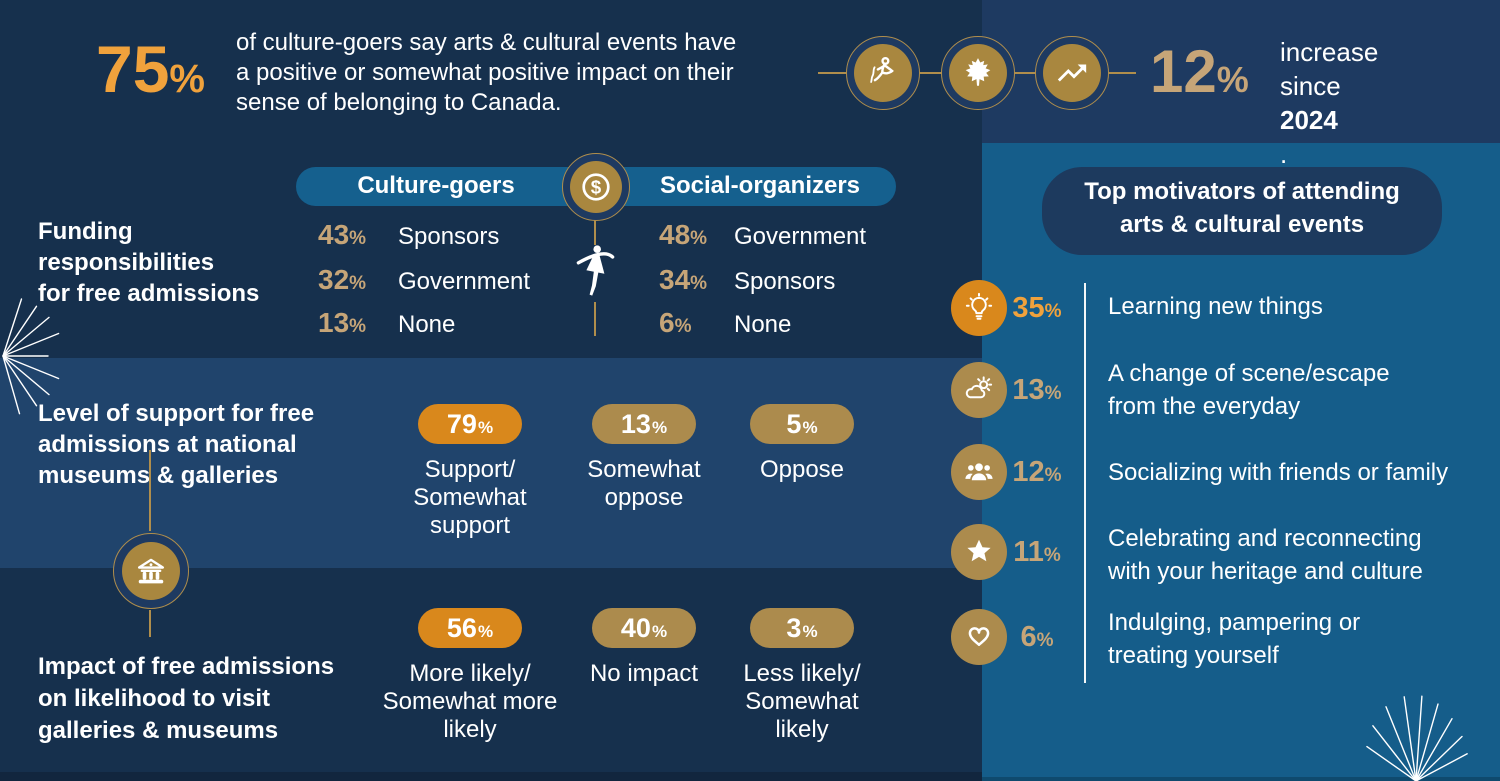 The image size is (1500, 781). I want to click on museum-icon, so click(151, 571).